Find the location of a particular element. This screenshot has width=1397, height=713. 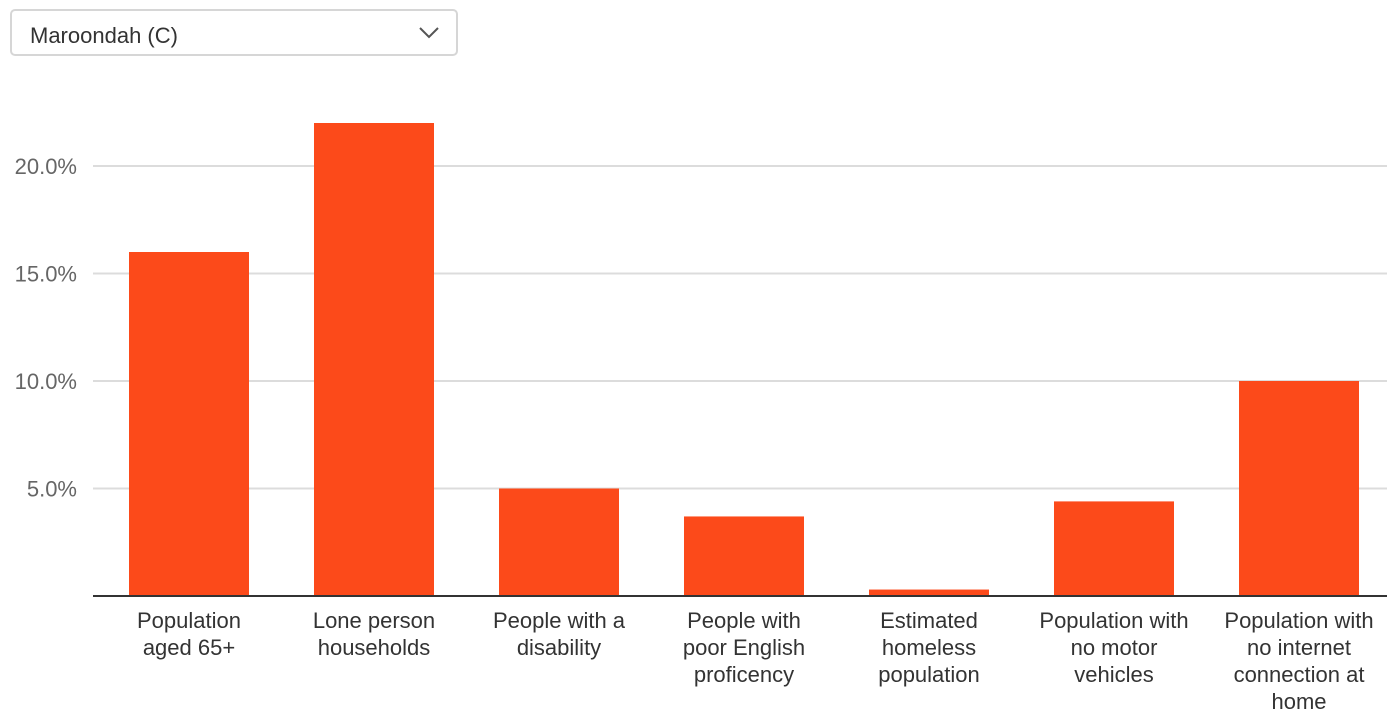

y-tick-label: 10.0% is located at coordinates (46, 381).